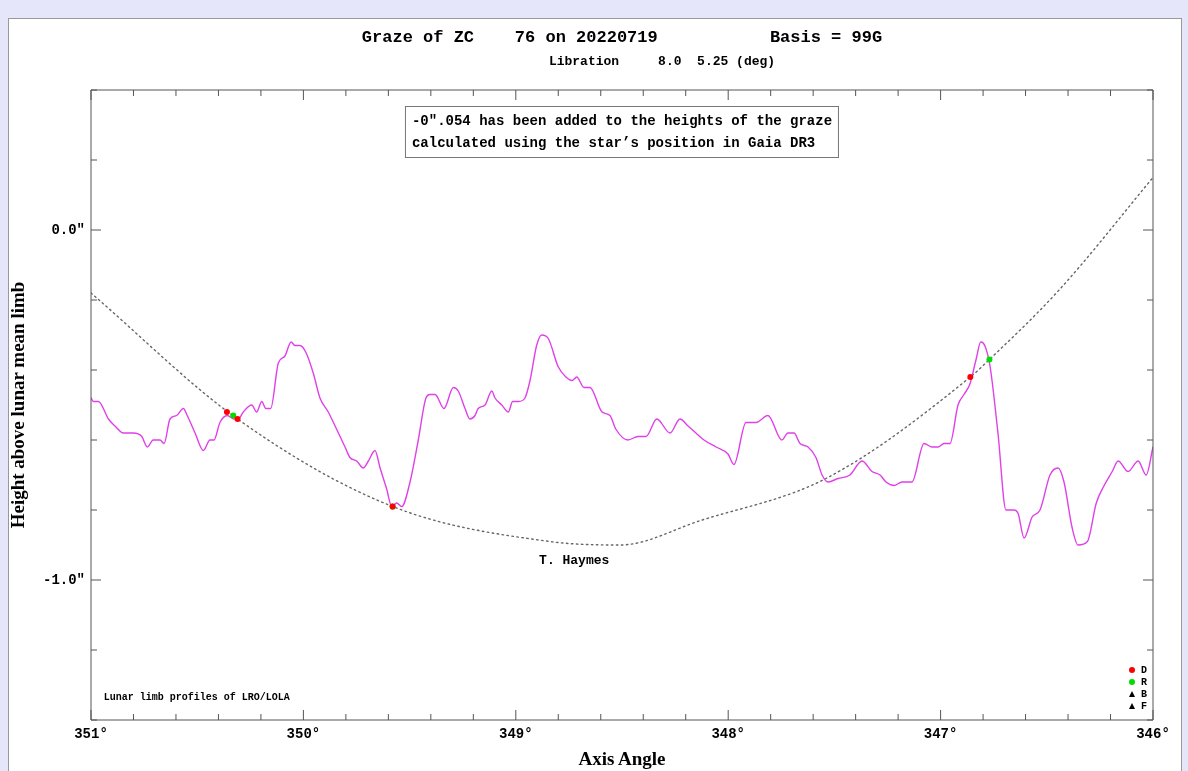 Image resolution: width=1188 pixels, height=771 pixels. Describe the element at coordinates (516, 733) in the screenshot. I see `x-tick-label: 349°` at that location.